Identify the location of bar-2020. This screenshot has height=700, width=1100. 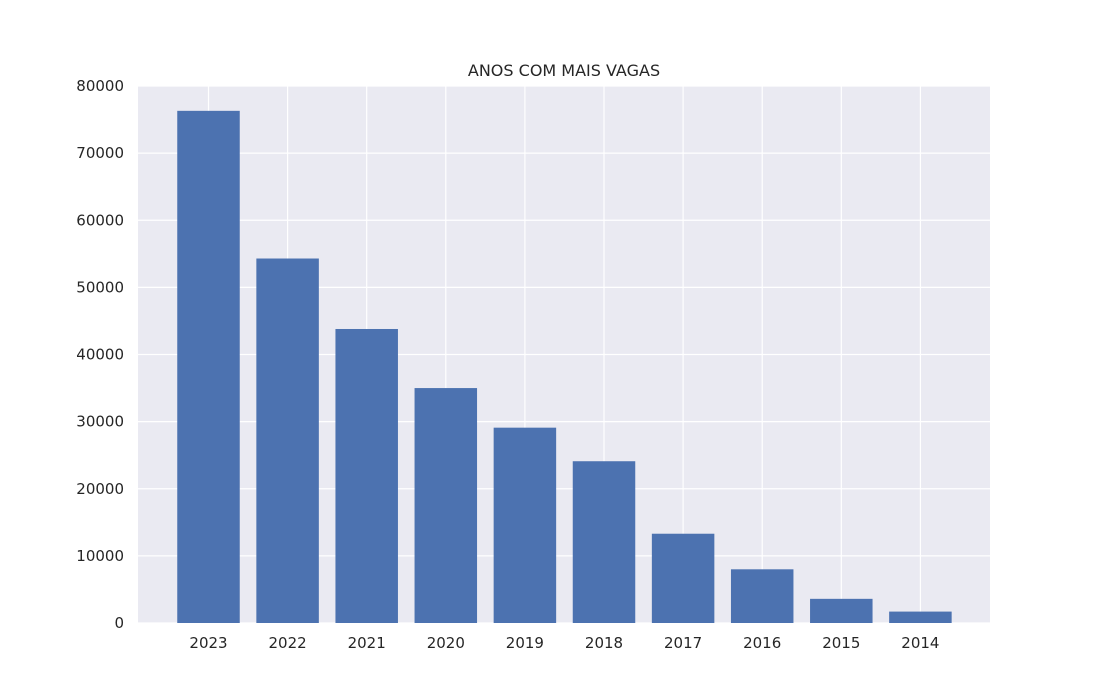
(446, 505).